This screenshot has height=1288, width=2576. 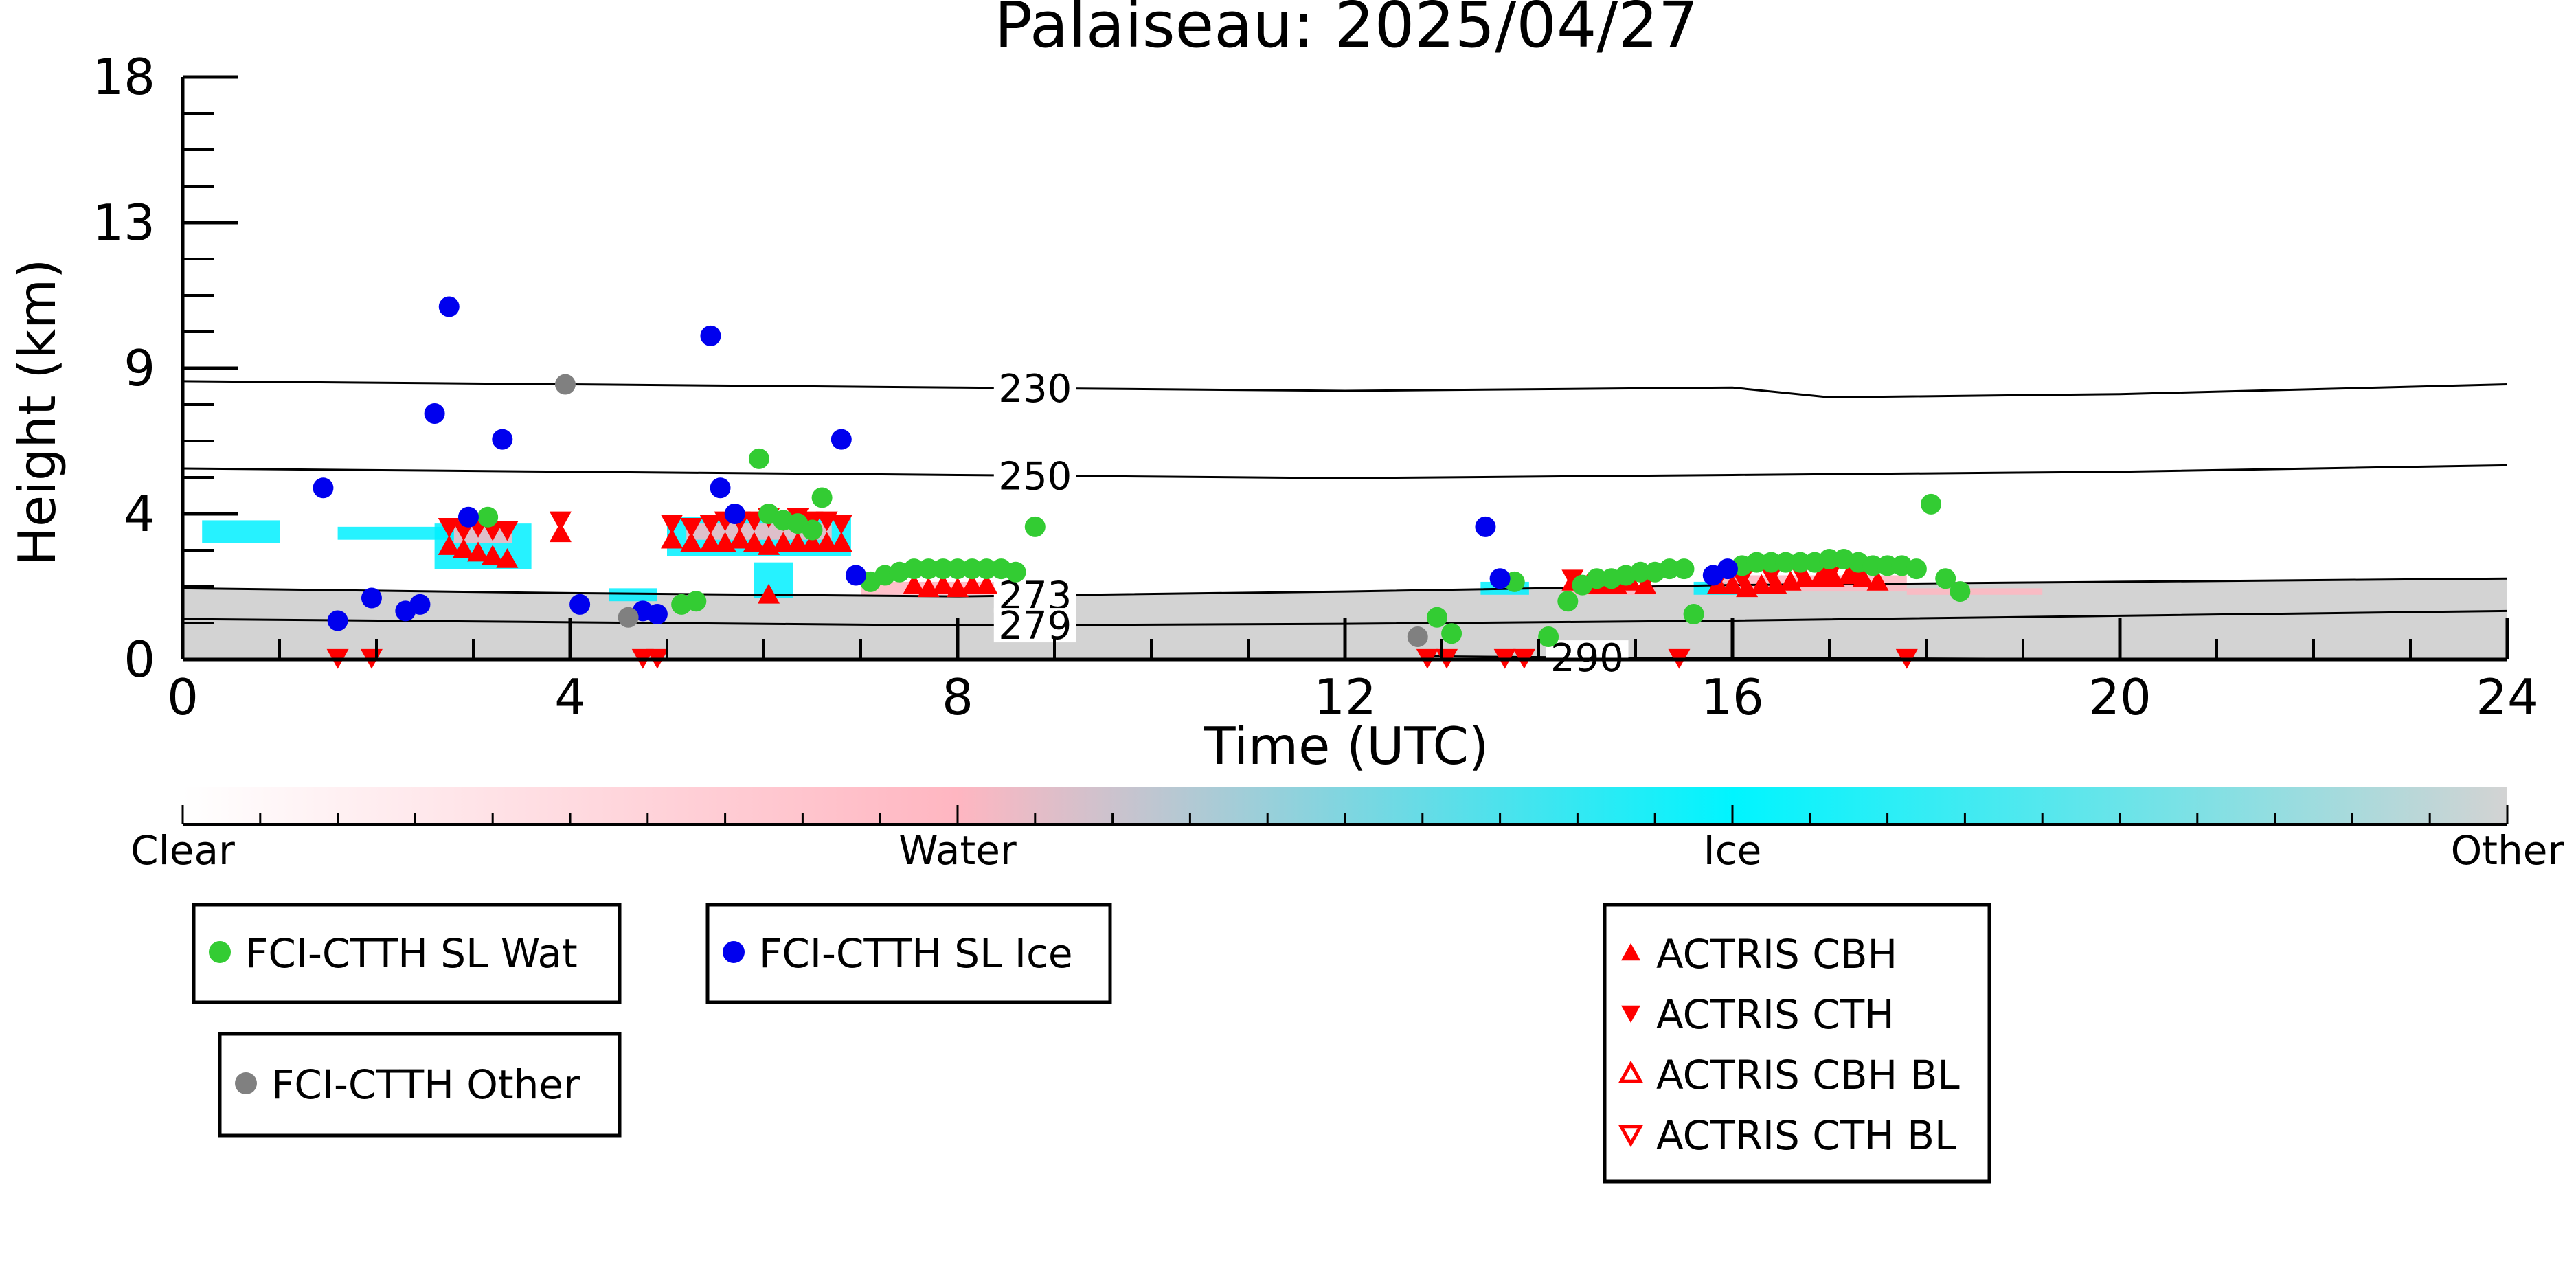 I want to click on colorbar-label: Other, so click(x=2507, y=850).